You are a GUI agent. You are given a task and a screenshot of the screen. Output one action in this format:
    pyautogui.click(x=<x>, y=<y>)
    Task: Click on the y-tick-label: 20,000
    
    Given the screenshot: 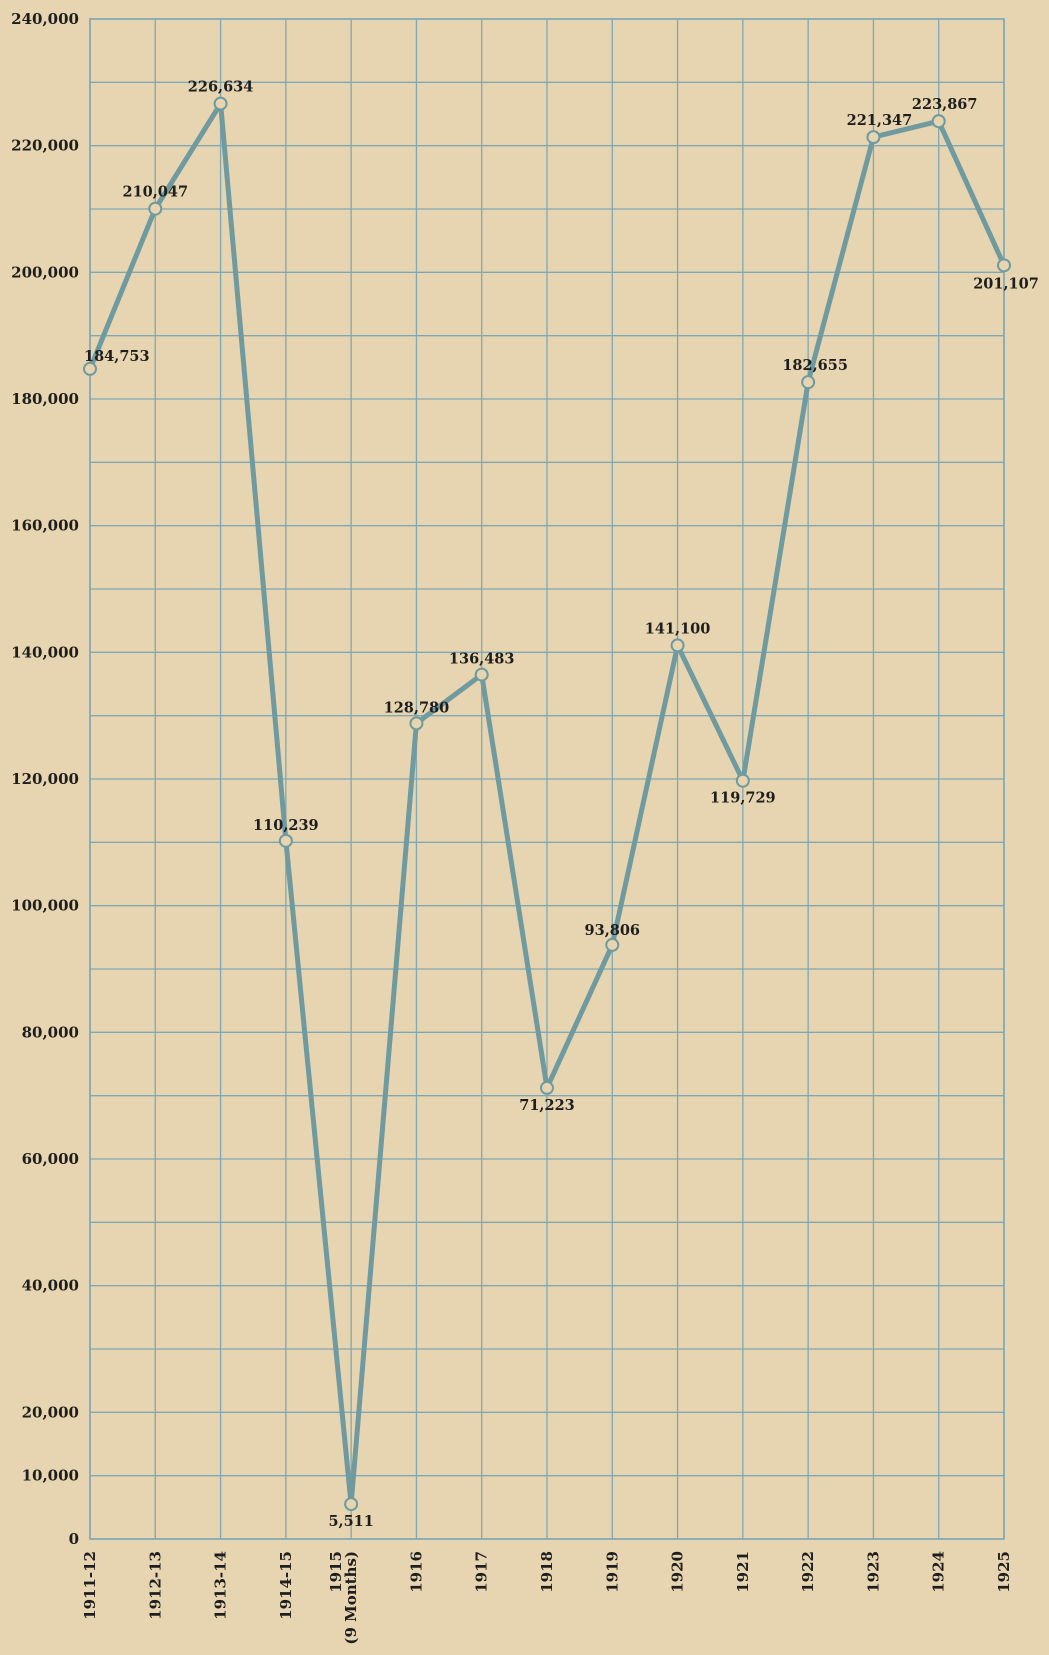 What is the action you would take?
    pyautogui.click(x=50, y=1412)
    